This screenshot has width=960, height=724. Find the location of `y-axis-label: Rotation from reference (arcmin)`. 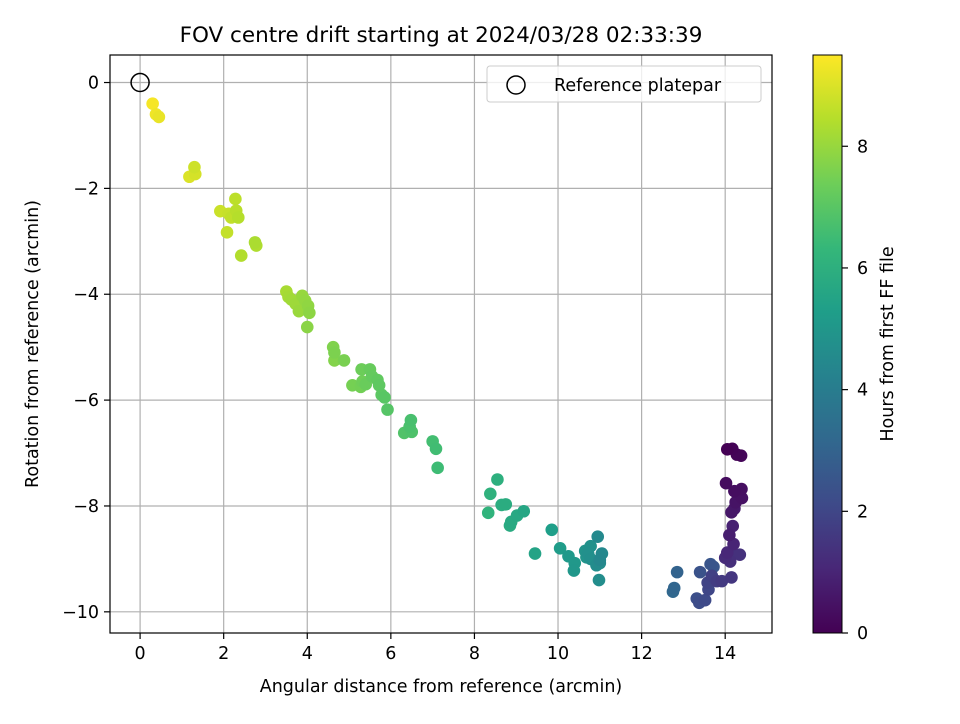

y-axis-label: Rotation from reference (arcmin) is located at coordinates (33, 344).